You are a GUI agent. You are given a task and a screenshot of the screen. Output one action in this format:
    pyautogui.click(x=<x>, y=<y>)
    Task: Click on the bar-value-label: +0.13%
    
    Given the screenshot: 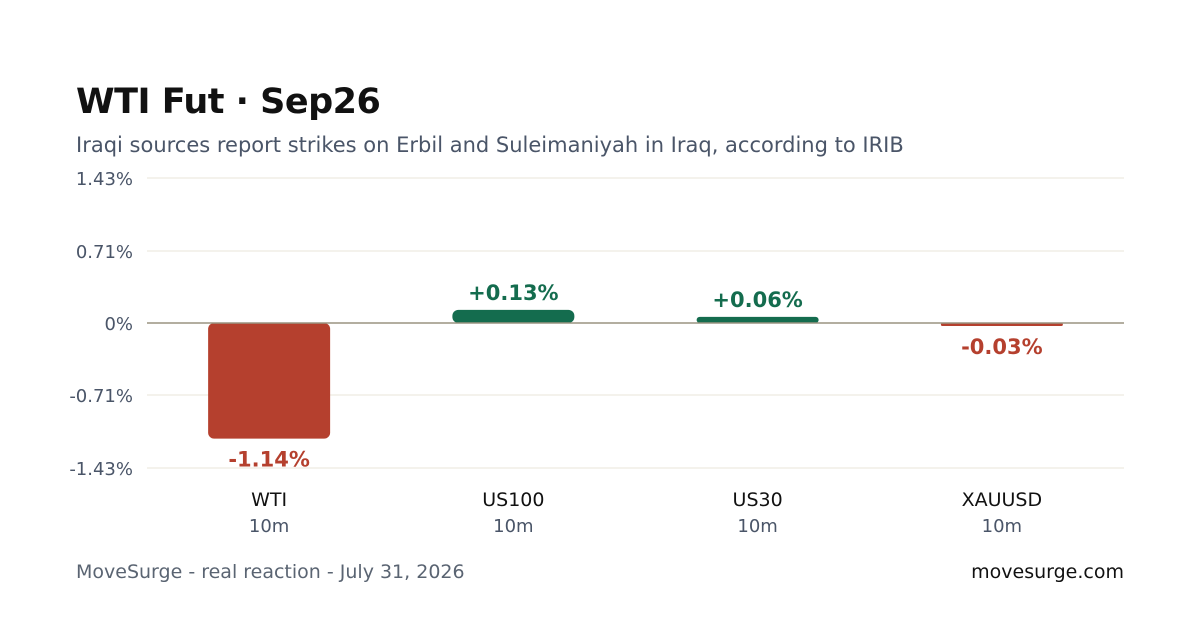 What is the action you would take?
    pyautogui.click(x=513, y=293)
    